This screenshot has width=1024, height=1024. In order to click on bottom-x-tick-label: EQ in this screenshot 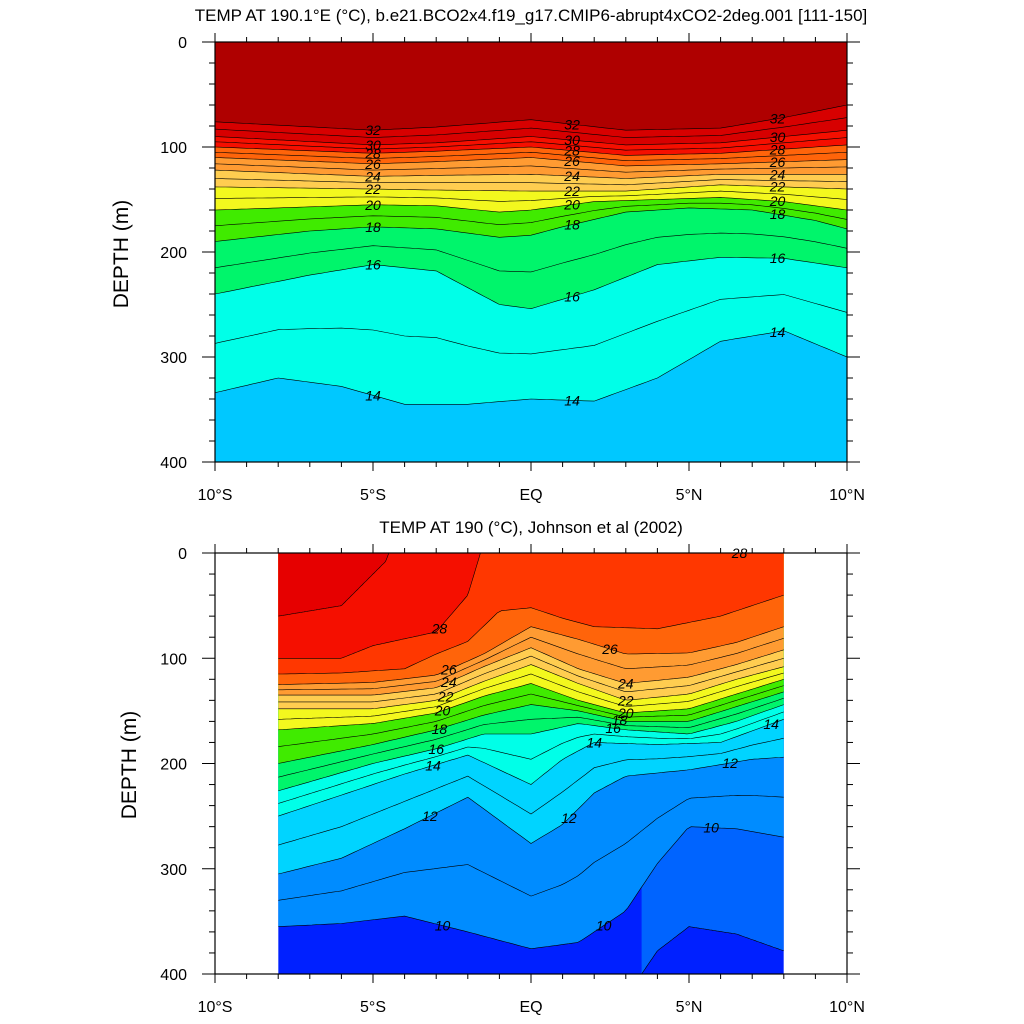, I will do `click(530, 1007)`.